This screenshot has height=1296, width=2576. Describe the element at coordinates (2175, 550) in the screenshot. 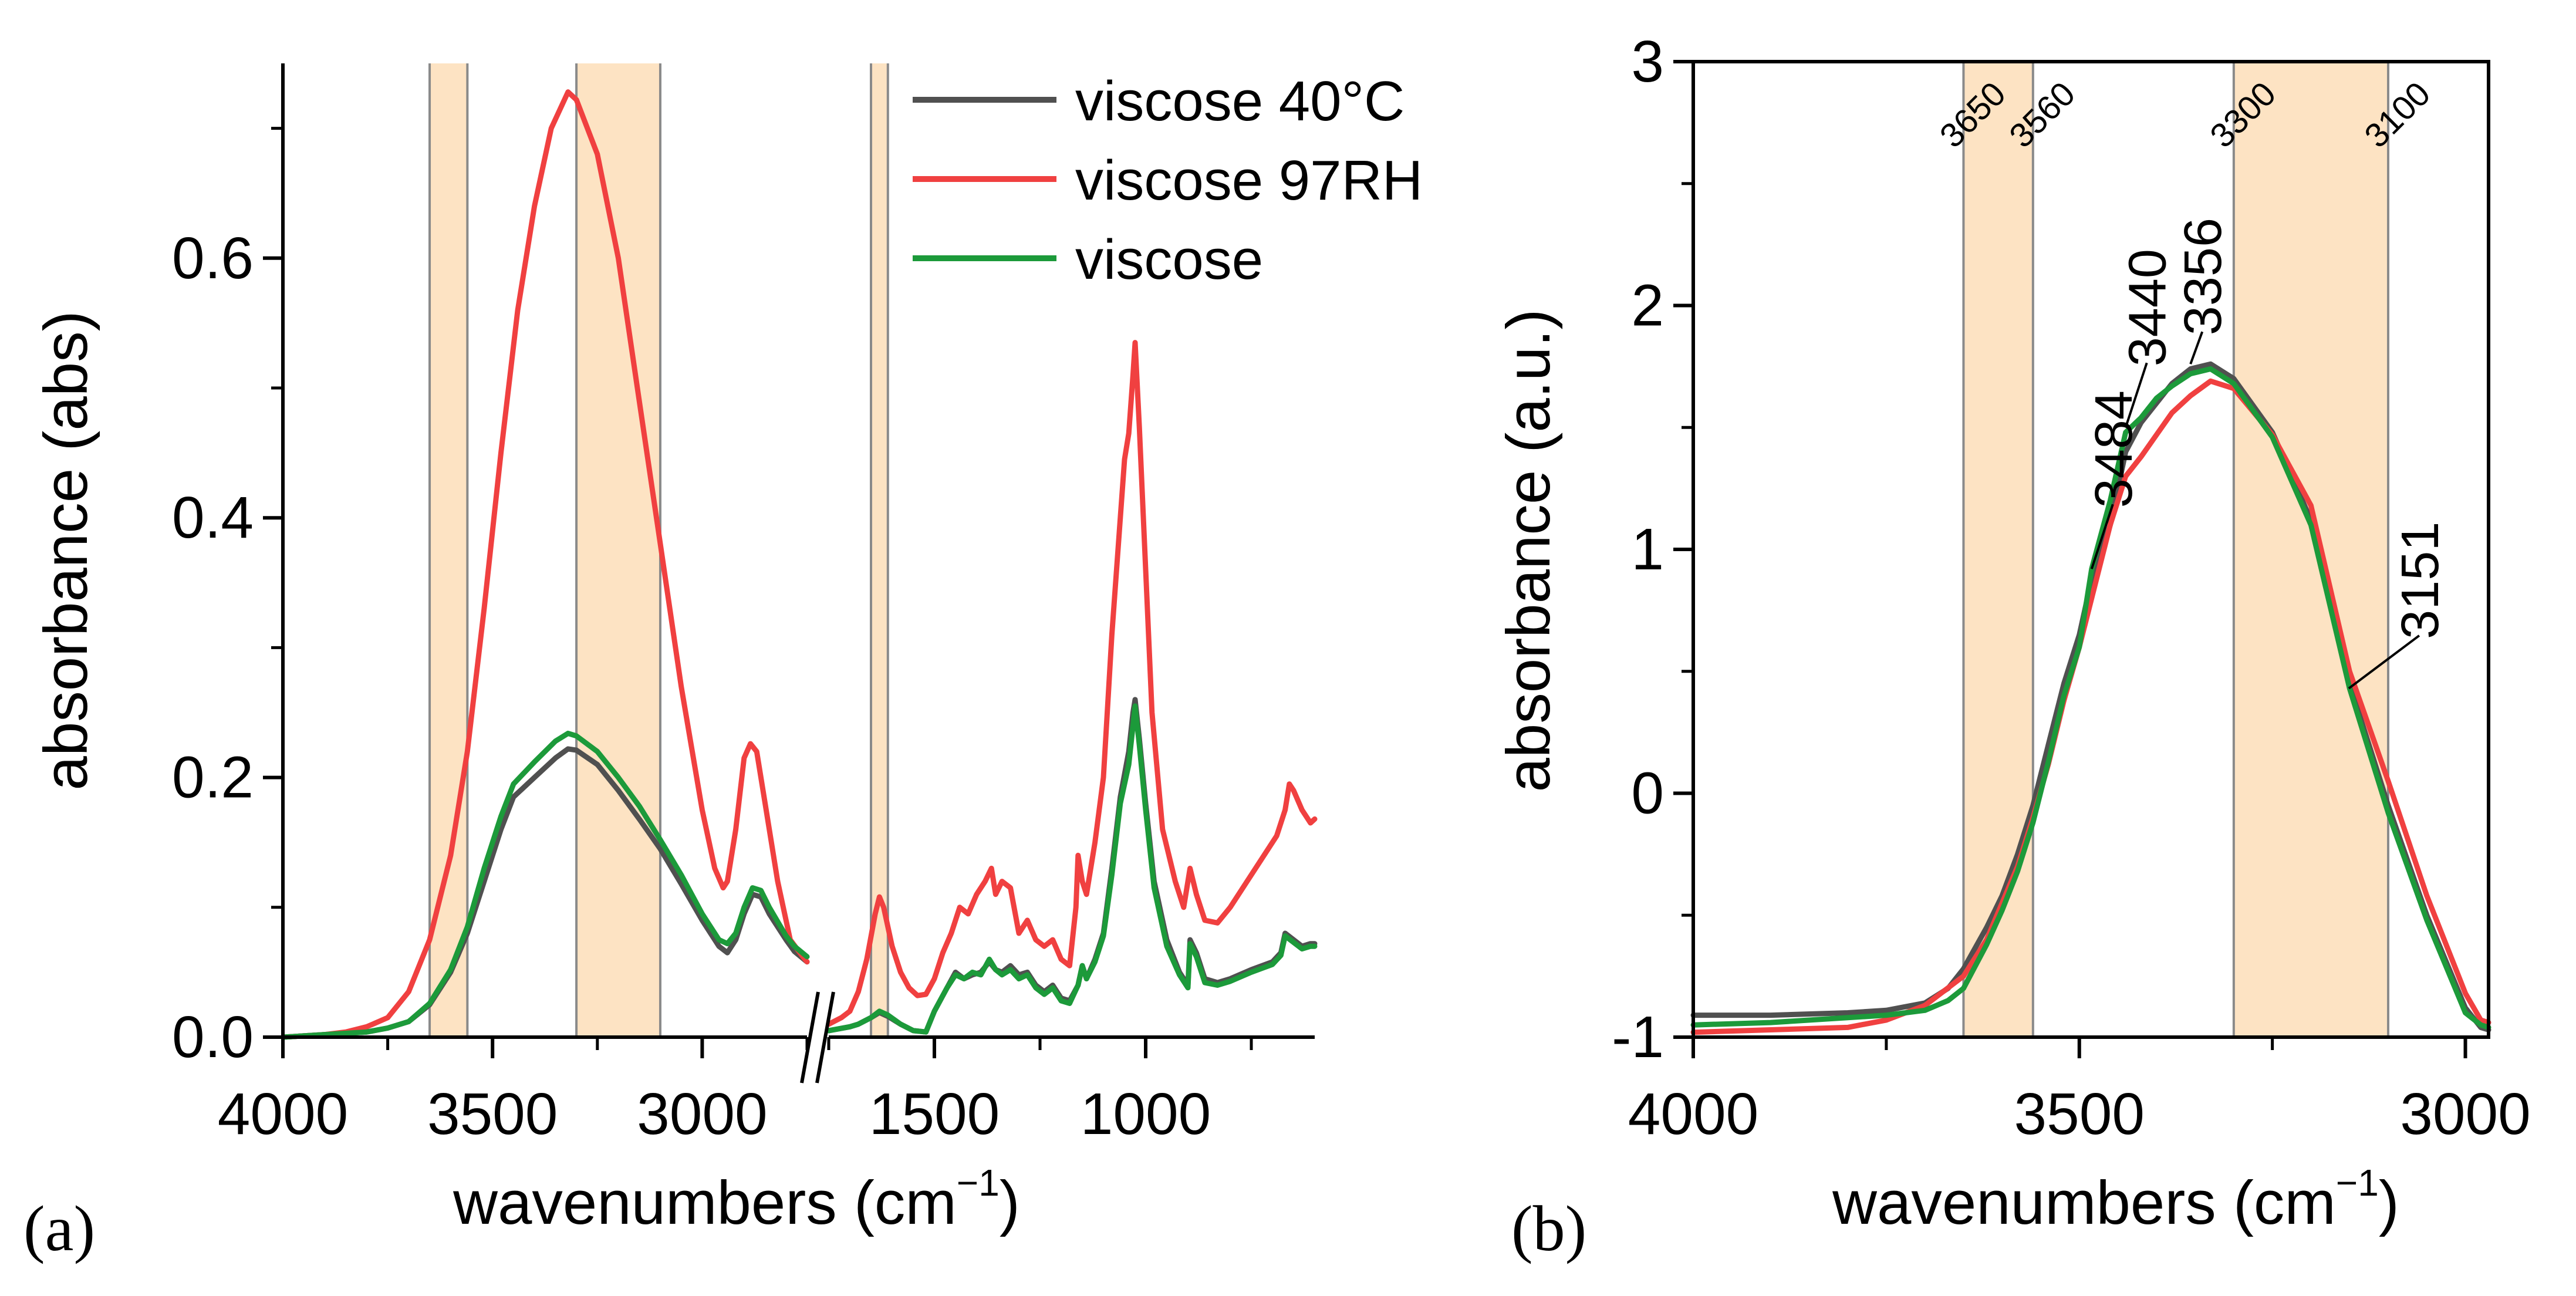

I see `panel-b-bands` at that location.